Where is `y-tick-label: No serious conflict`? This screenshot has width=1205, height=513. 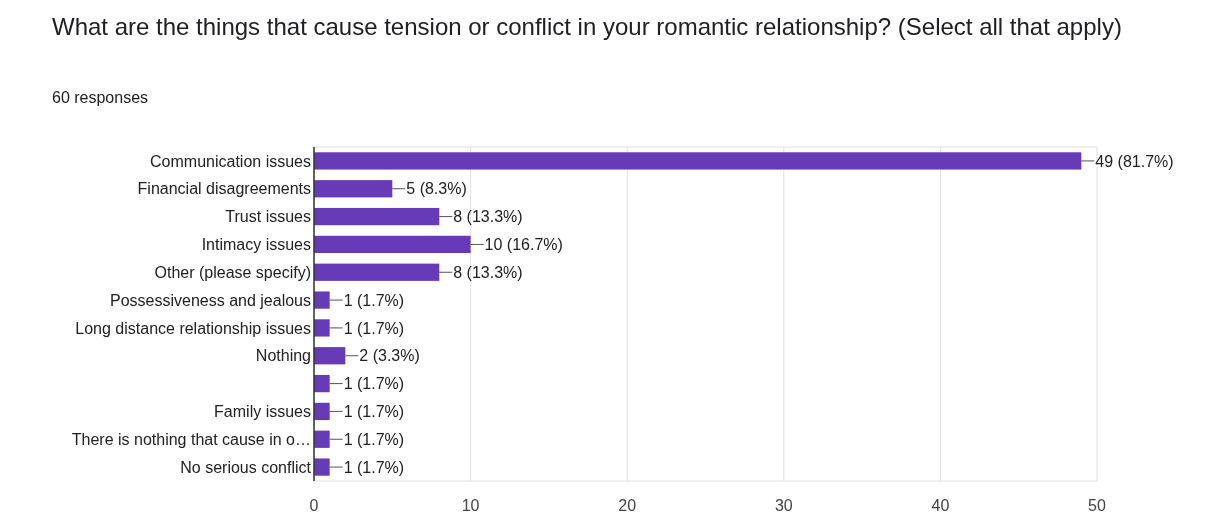 y-tick-label: No serious conflict is located at coordinates (246, 467).